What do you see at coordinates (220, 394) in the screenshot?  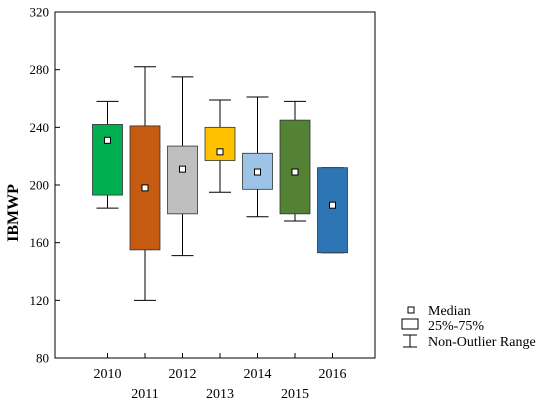 I see `x-tick-label: 2013` at bounding box center [220, 394].